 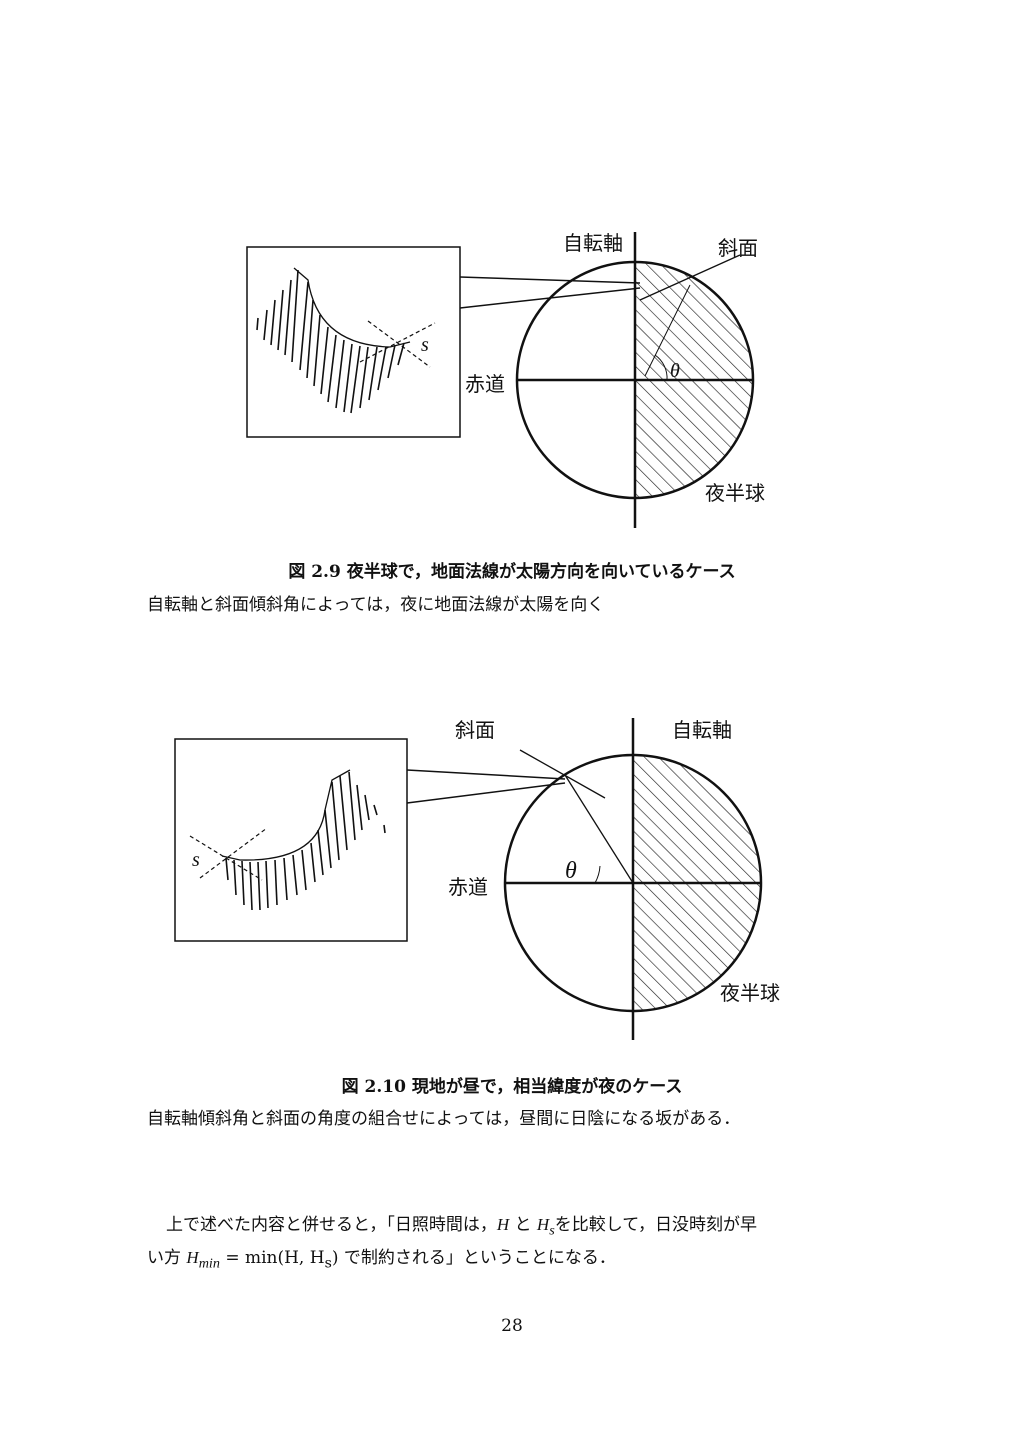 I want to click on page-number: 28, so click(x=512, y=1326).